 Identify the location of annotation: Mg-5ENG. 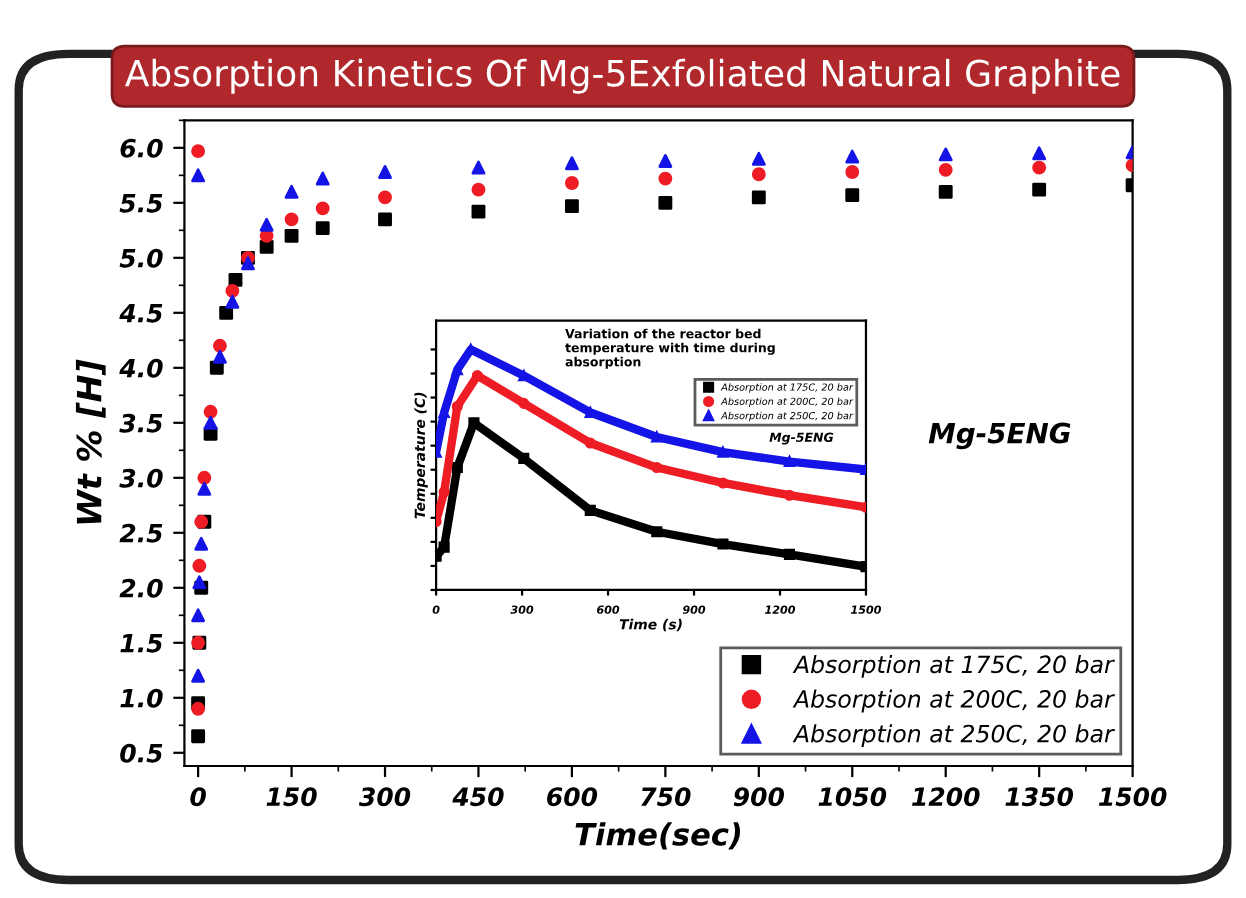
(999, 436).